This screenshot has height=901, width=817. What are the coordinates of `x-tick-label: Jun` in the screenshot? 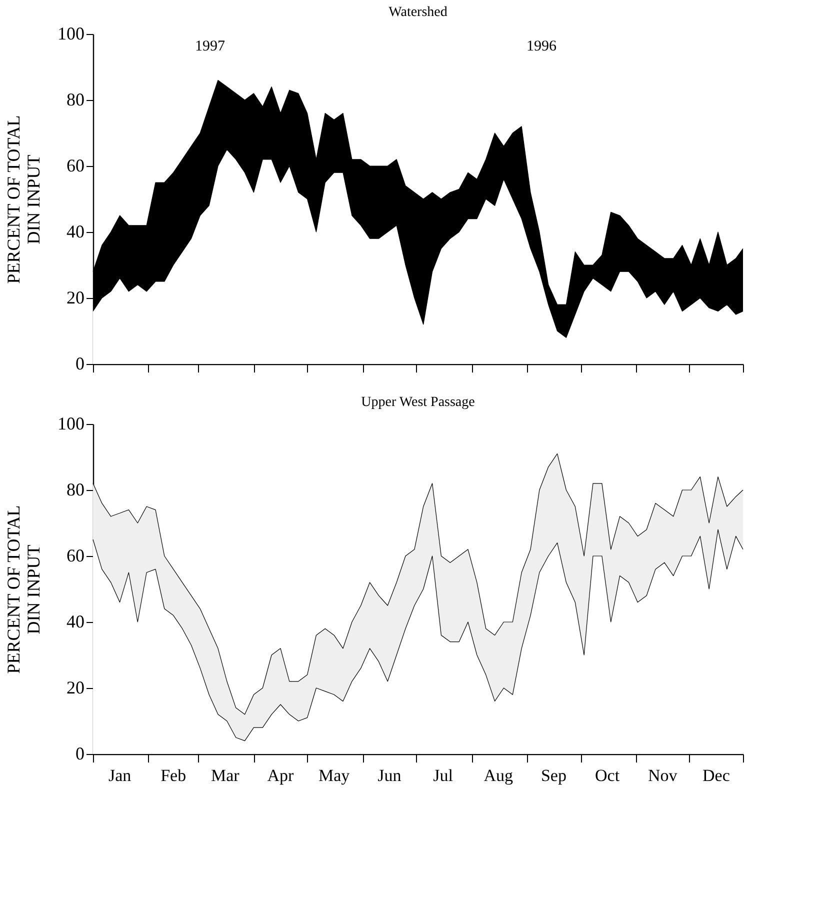 It's located at (390, 775).